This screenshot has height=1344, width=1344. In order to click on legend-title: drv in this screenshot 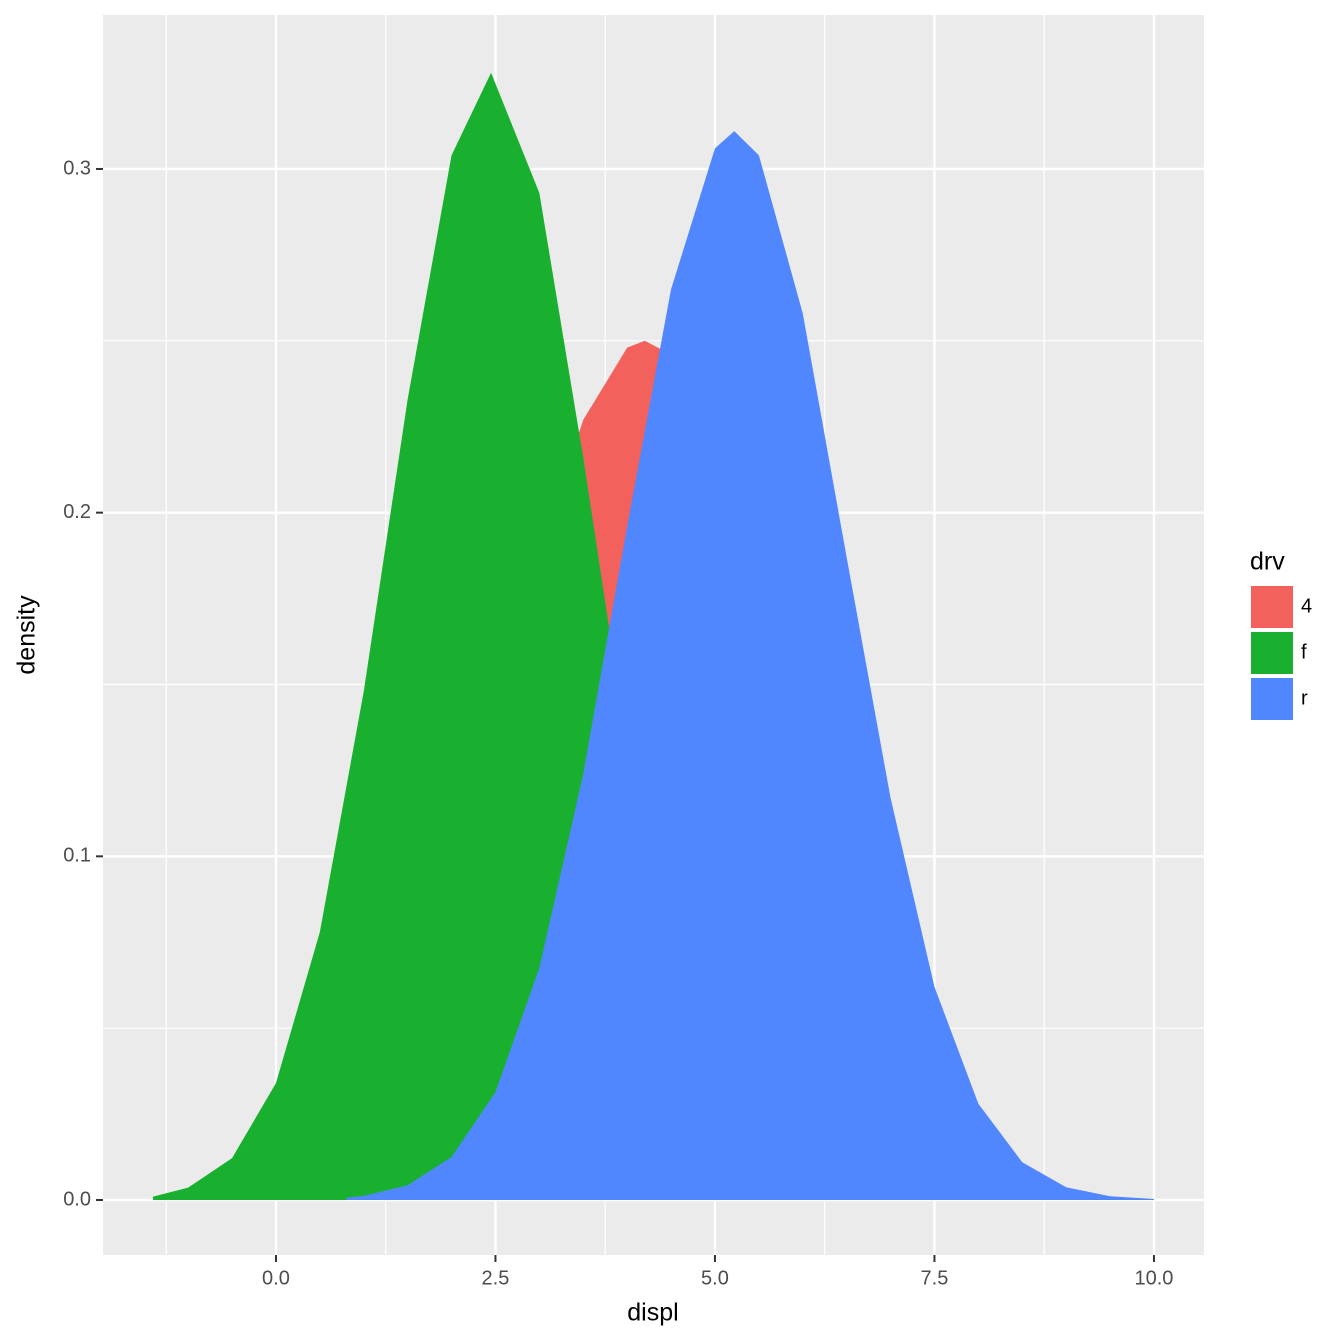, I will do `click(1267, 562)`.